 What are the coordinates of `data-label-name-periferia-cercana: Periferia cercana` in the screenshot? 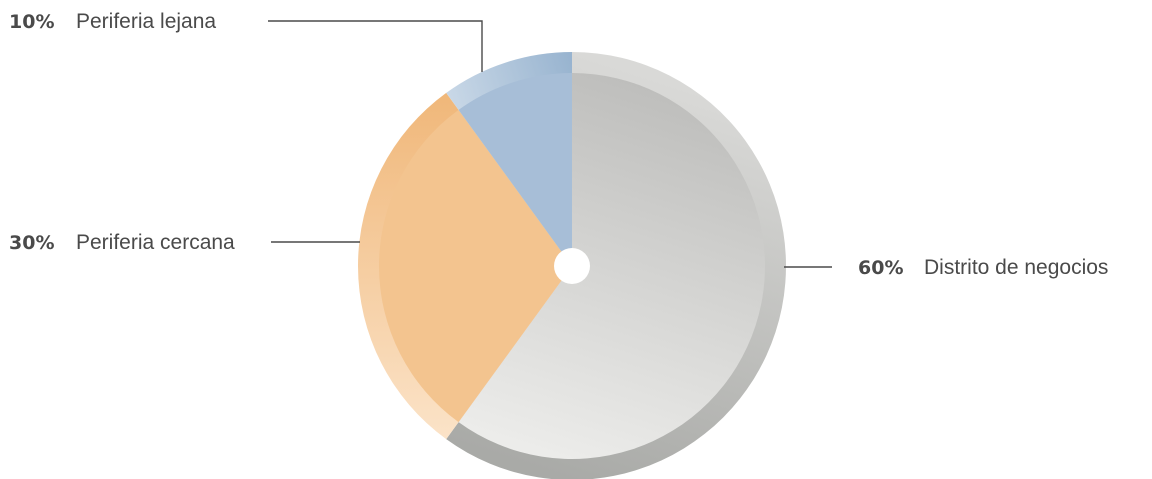 It's located at (155, 242).